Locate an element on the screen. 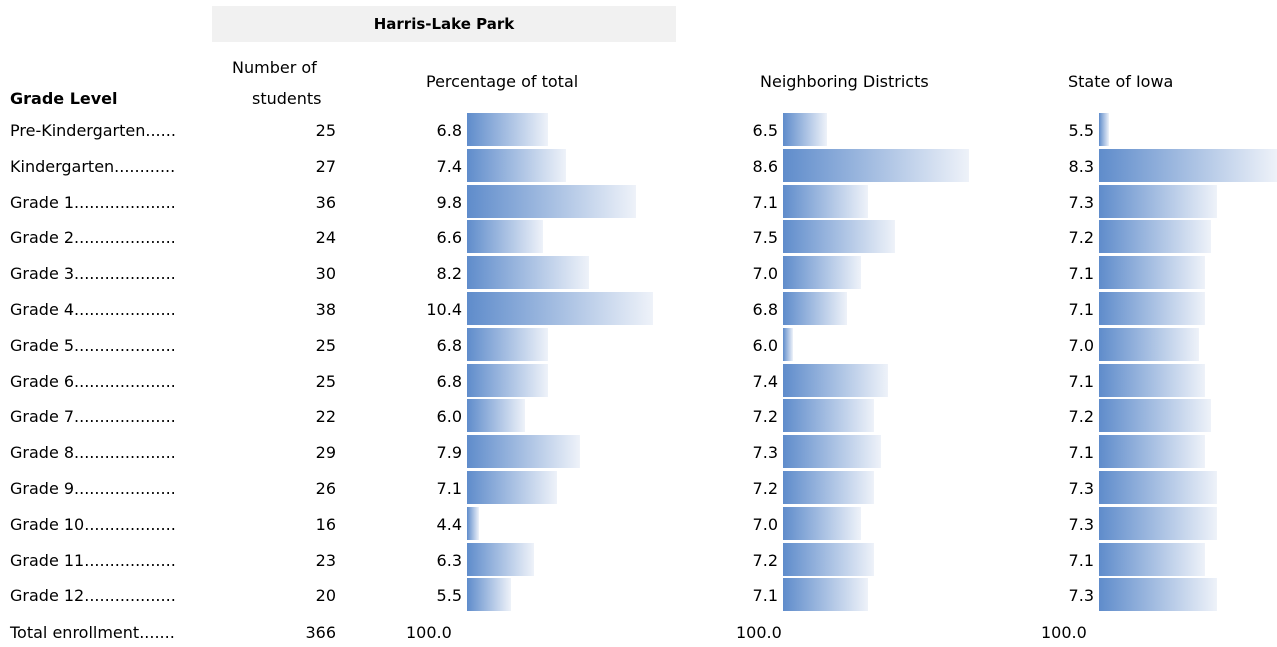  bar-value-label: 10.4 is located at coordinates (444, 309).